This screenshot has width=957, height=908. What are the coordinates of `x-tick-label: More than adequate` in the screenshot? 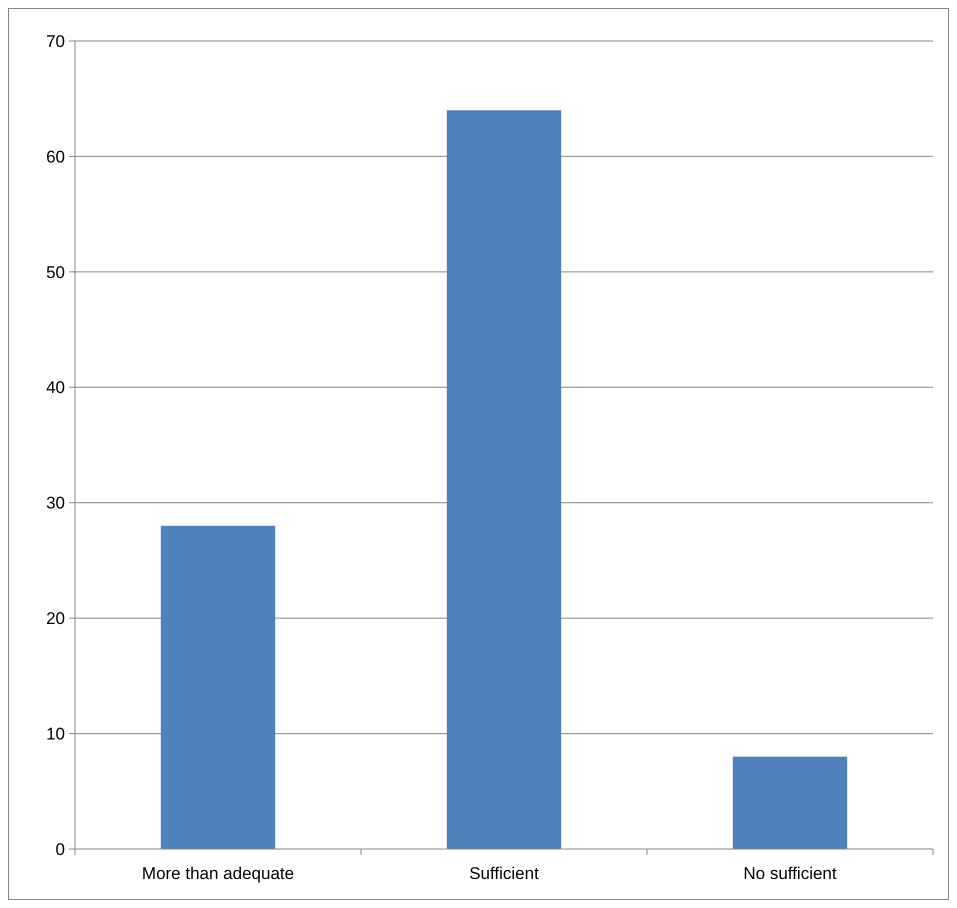 It's located at (218, 873).